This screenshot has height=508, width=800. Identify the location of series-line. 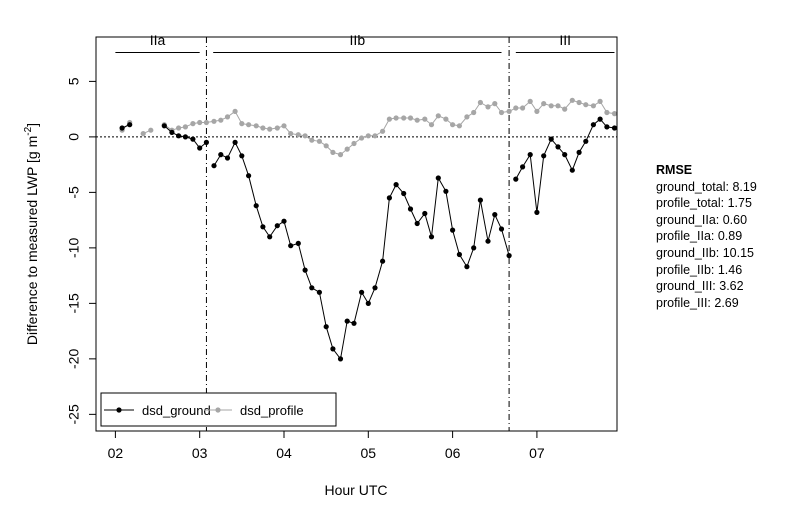
(389, 127).